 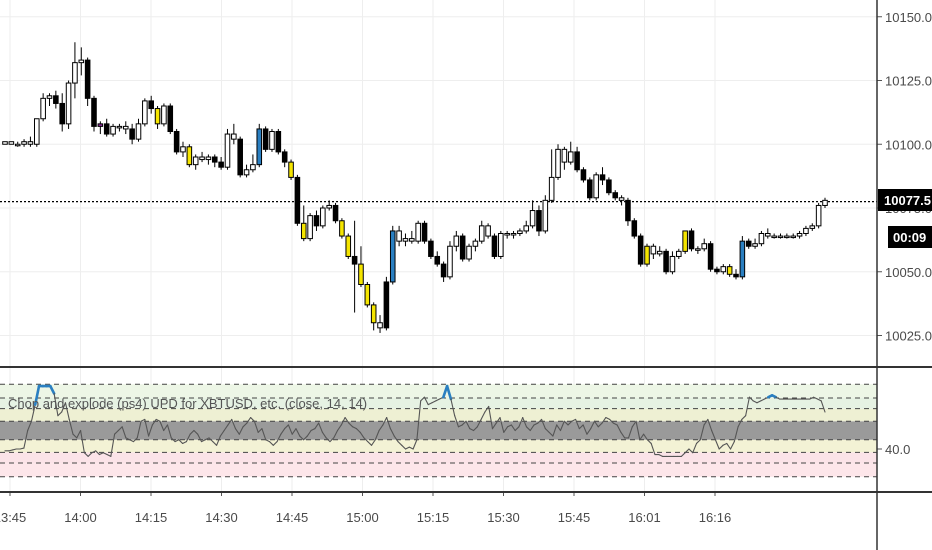 What do you see at coordinates (908, 272) in the screenshot?
I see `y-tick-label: 10050.0` at bounding box center [908, 272].